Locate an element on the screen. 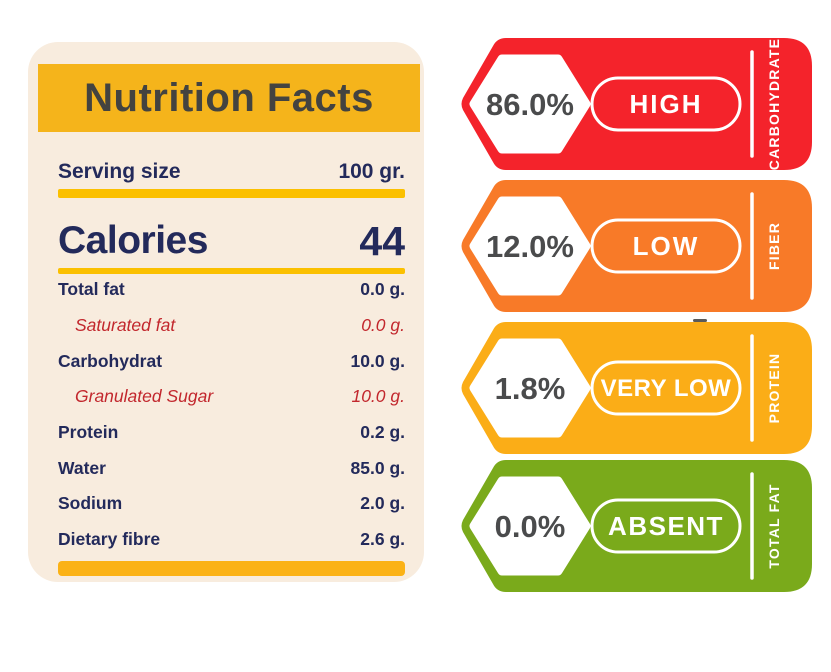  nutrient-value: 85.0 g. is located at coordinates (377, 467).